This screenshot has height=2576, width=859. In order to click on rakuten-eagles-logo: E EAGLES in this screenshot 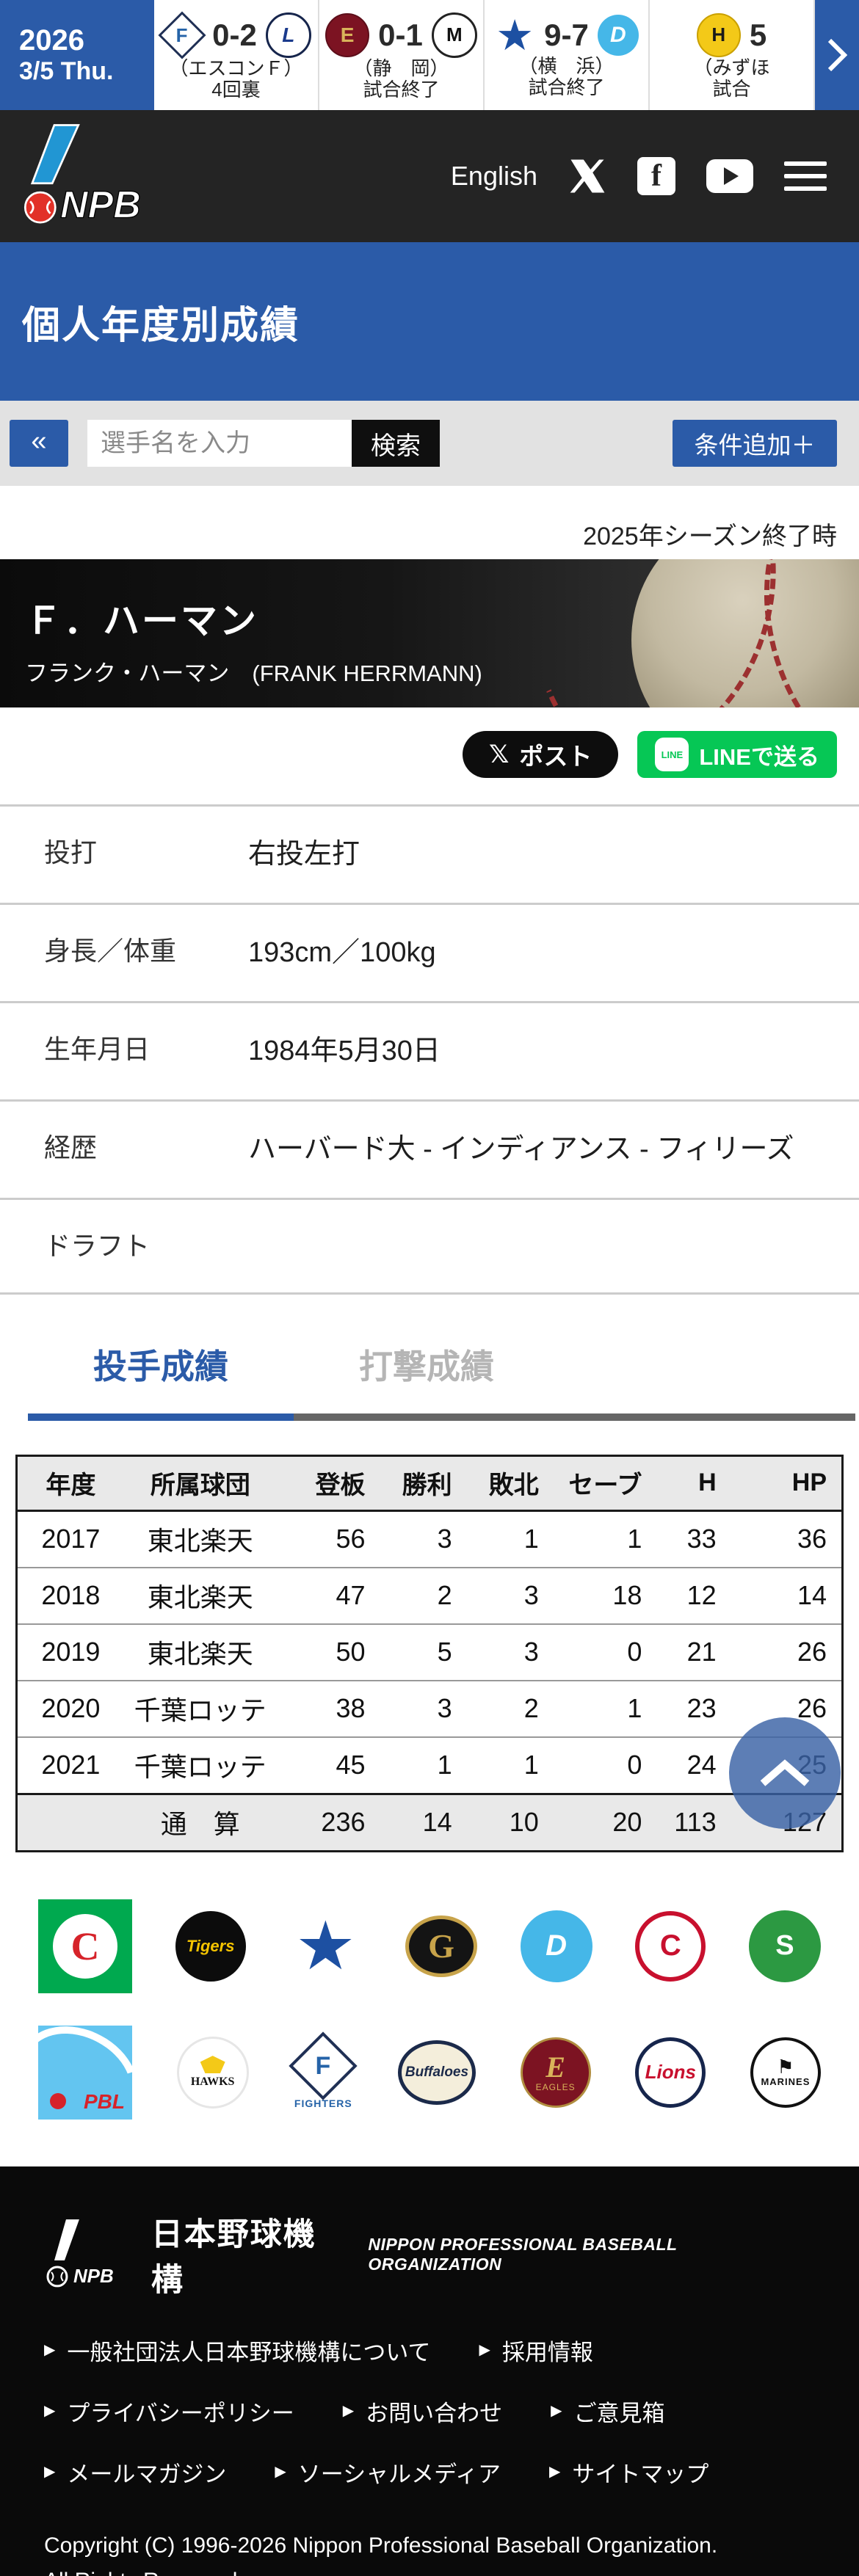, I will do `click(555, 2072)`.